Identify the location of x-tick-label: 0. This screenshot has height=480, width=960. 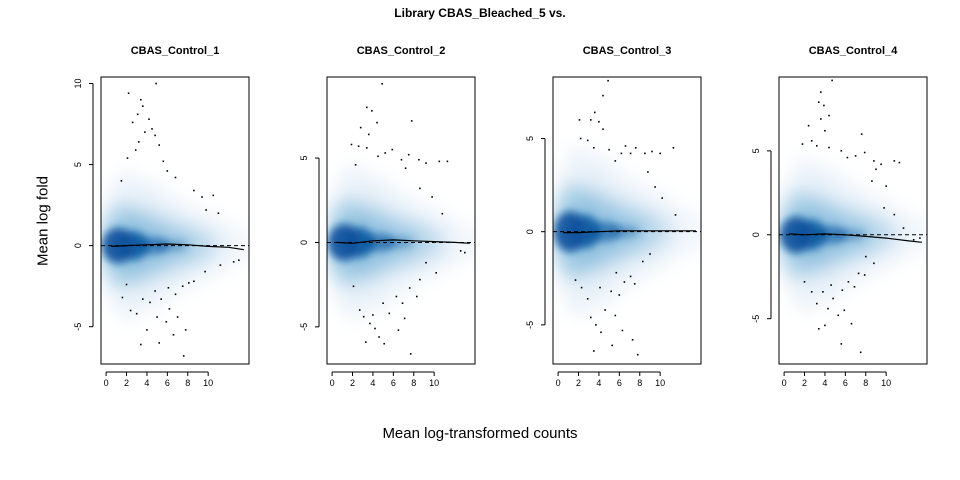
(558, 383).